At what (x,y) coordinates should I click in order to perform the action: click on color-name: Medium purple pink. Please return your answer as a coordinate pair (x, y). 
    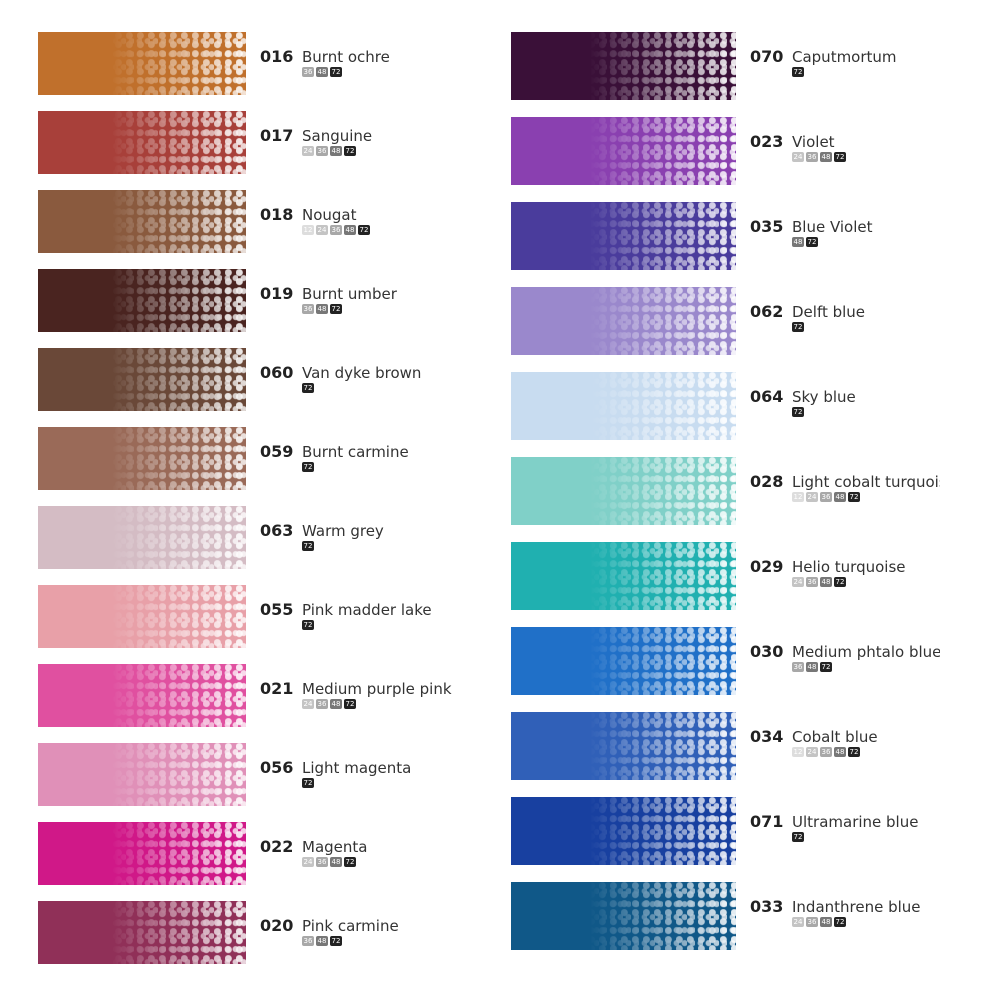
    Looking at the image, I should click on (377, 689).